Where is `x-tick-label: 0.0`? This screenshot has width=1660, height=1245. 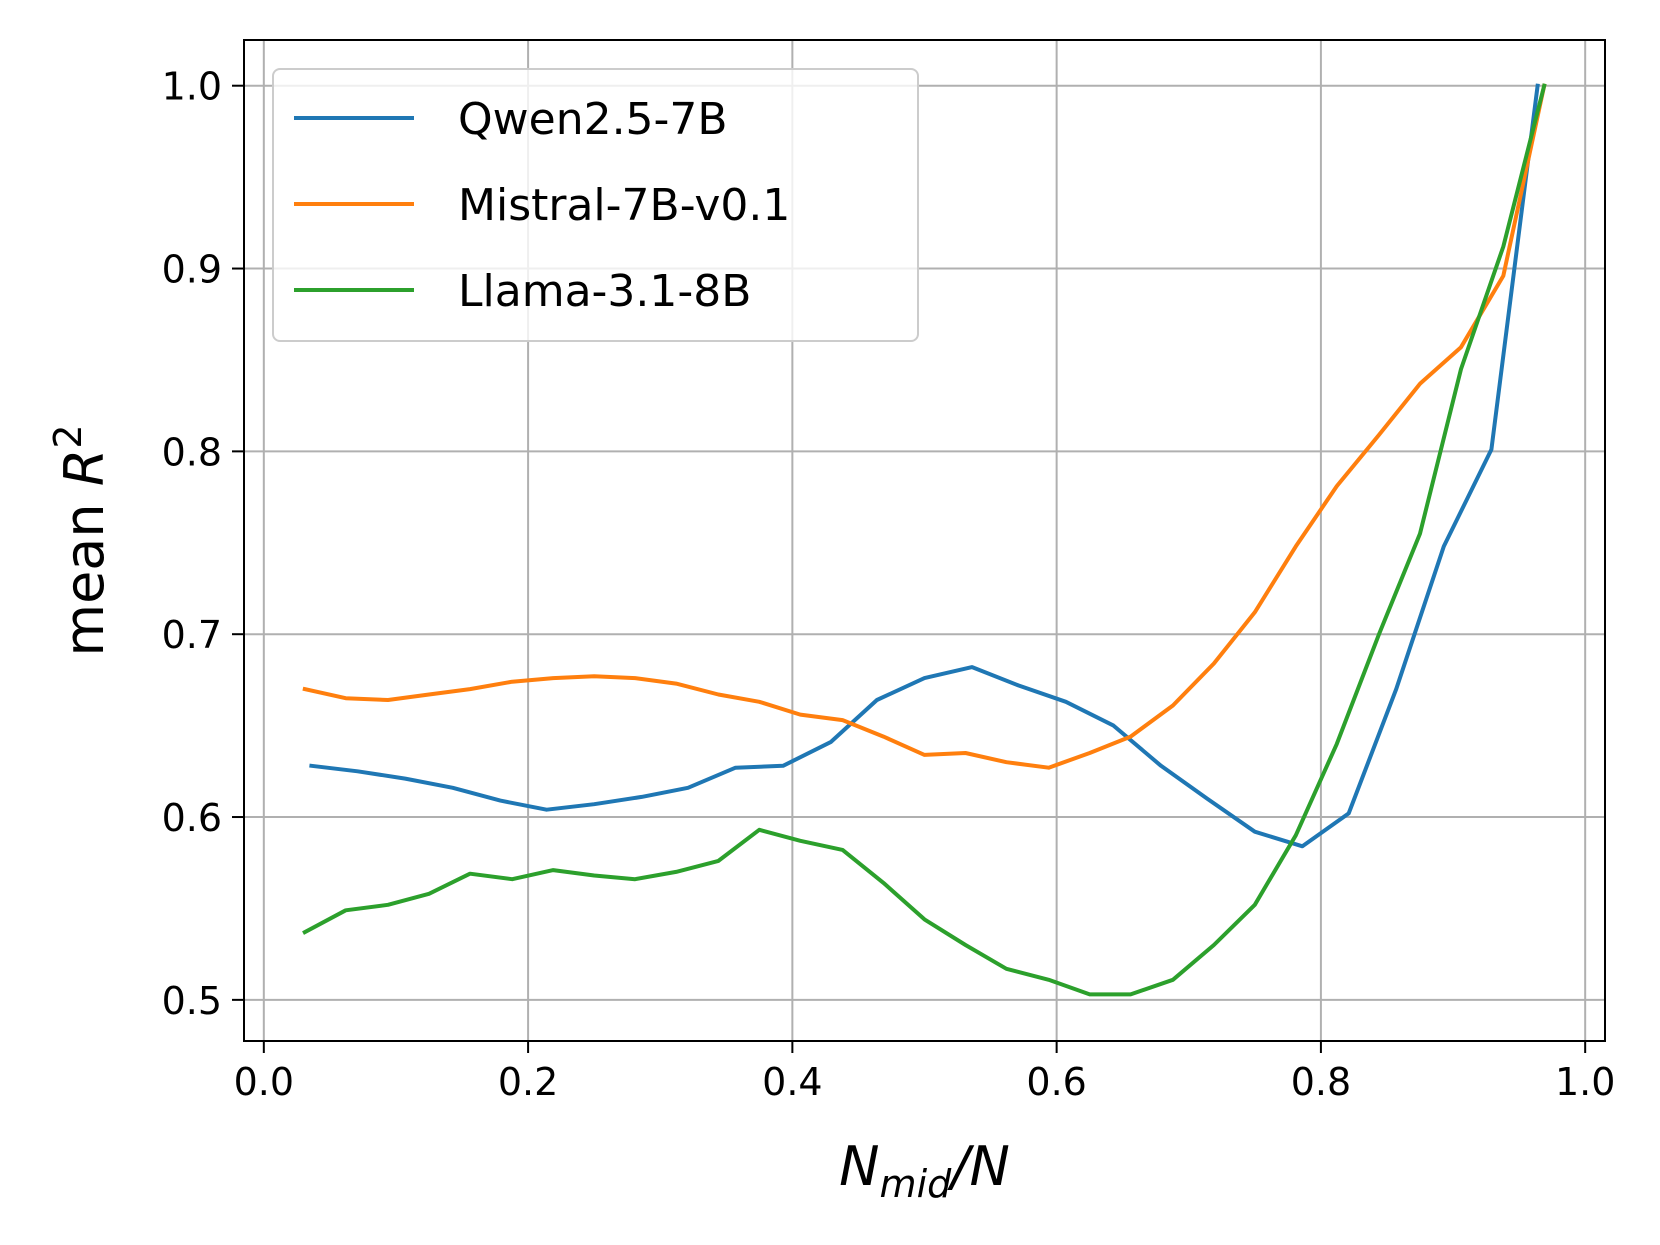 x-tick-label: 0.0 is located at coordinates (264, 1082).